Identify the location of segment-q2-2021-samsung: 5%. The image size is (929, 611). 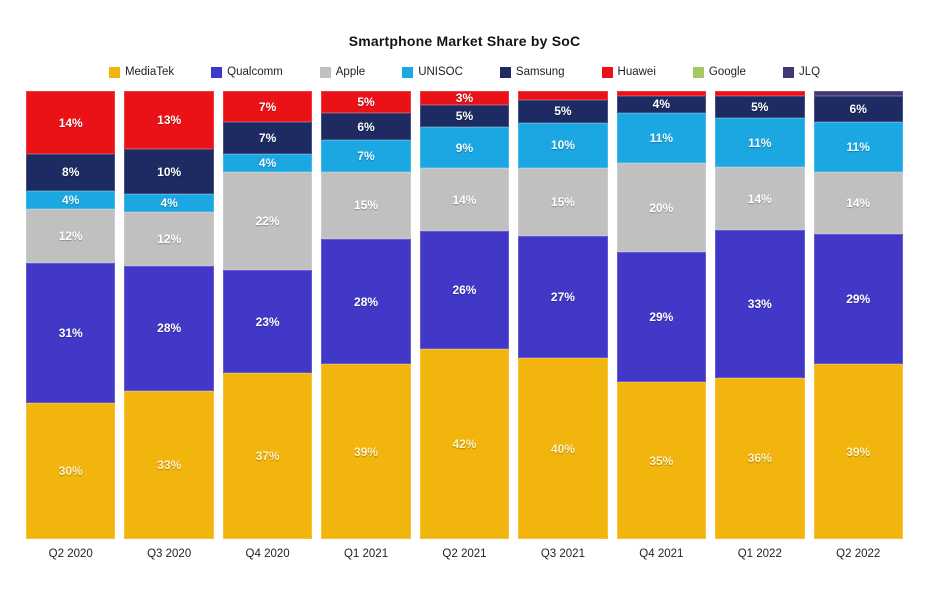
(464, 116).